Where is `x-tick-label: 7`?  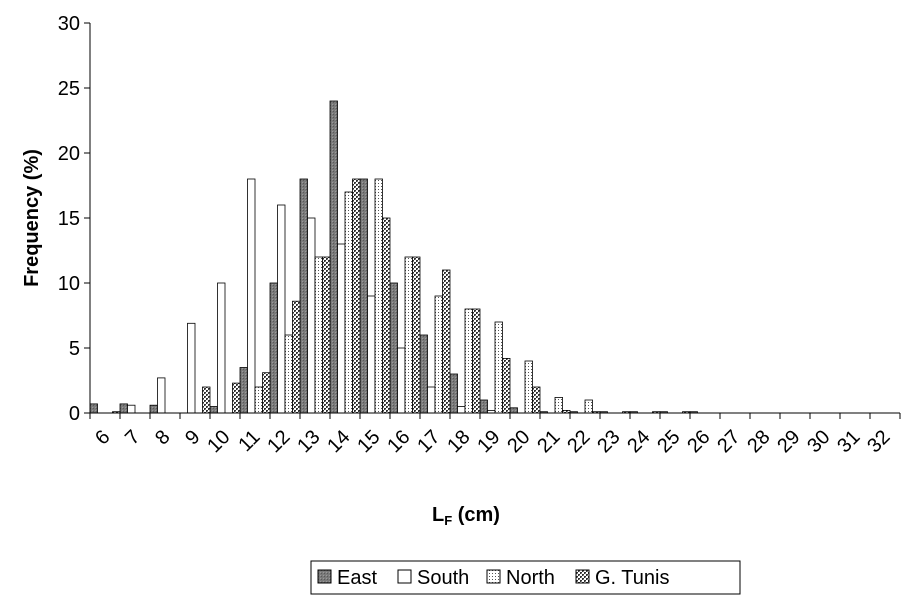 x-tick-label: 7 is located at coordinates (132, 437).